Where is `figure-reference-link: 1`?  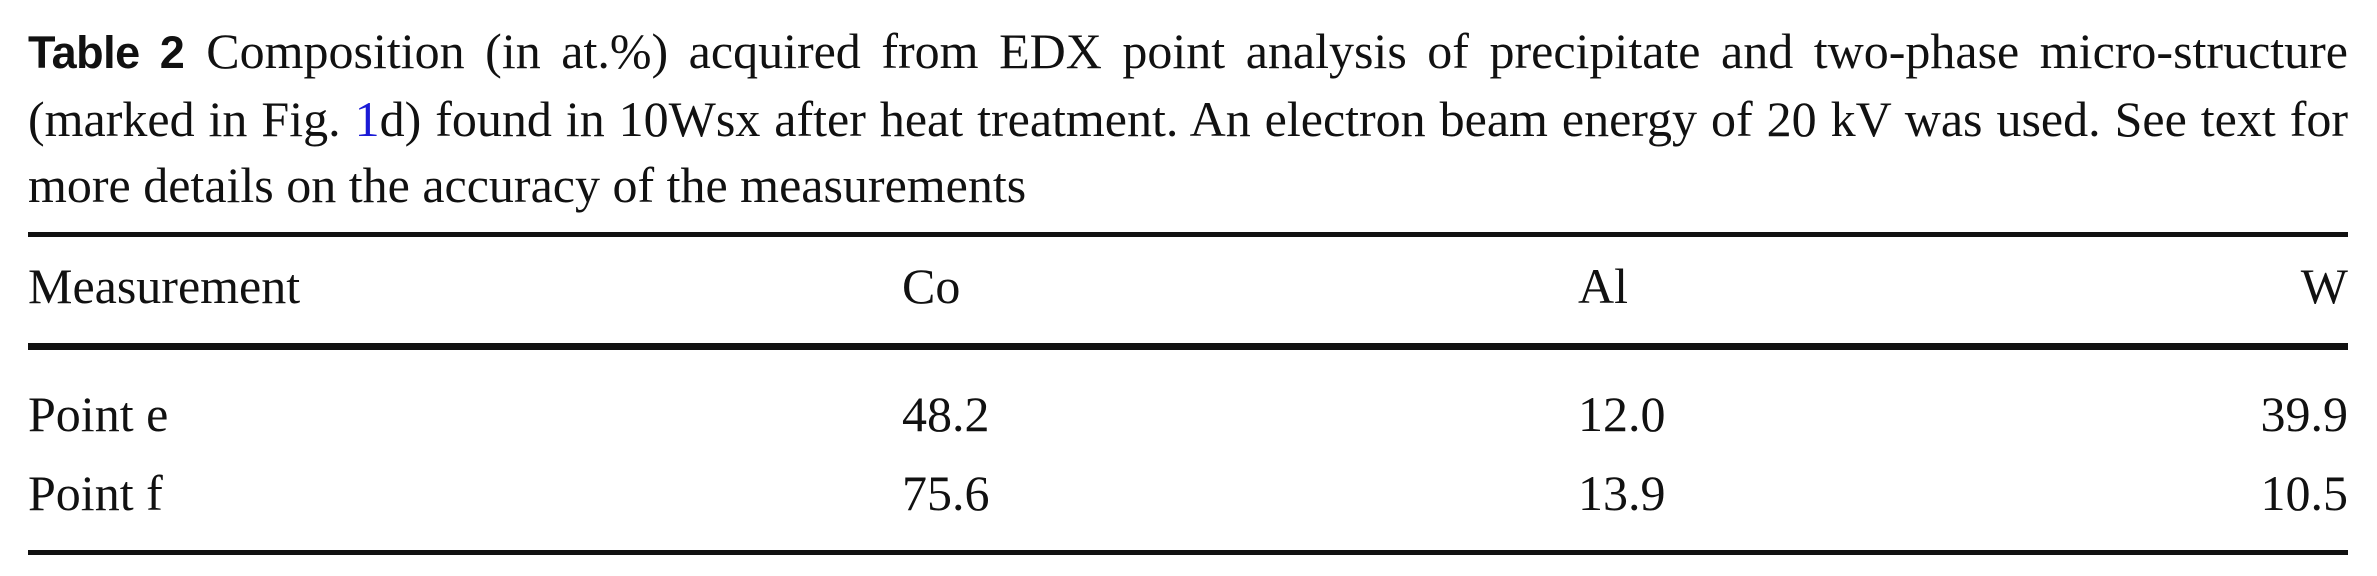
figure-reference-link: 1 is located at coordinates (367, 119).